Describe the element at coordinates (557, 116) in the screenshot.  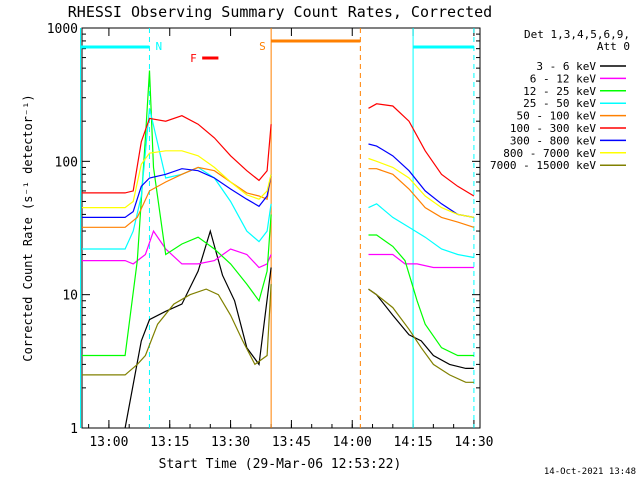
I see `legend-label-5: 50 - 100 keV` at that location.